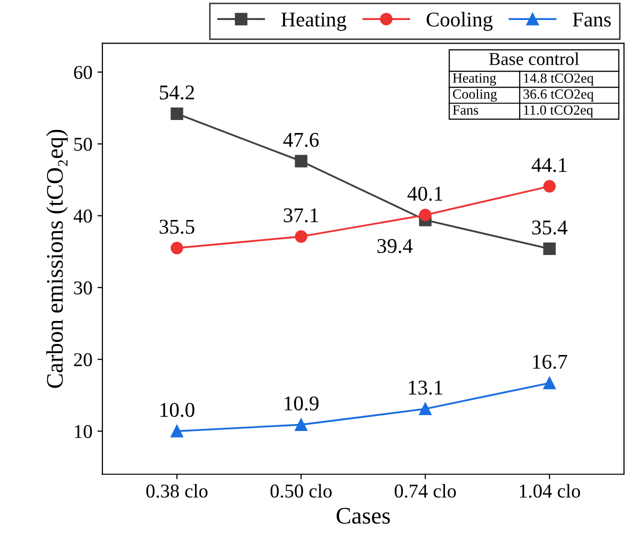 The image size is (640, 542). Describe the element at coordinates (83, 431) in the screenshot. I see `y-tick-label: 10` at that location.